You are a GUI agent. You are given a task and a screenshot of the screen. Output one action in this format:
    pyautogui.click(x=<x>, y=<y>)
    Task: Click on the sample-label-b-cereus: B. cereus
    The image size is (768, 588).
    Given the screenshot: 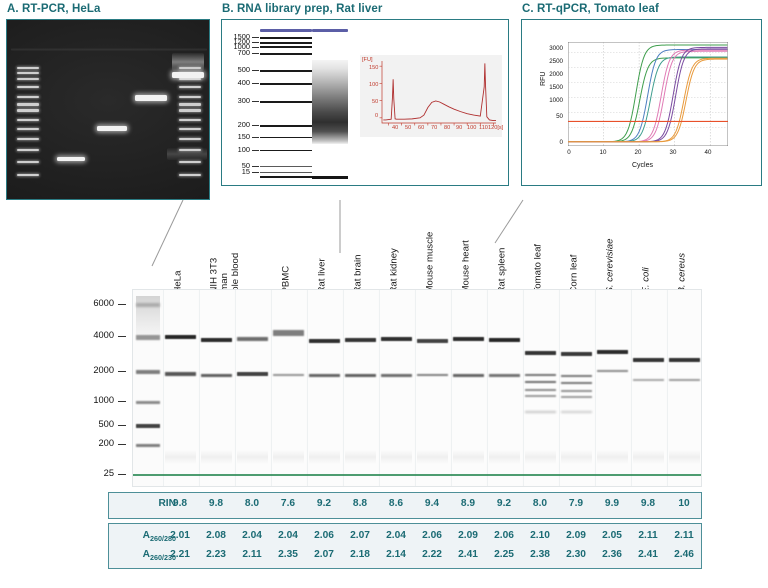 What is the action you would take?
    pyautogui.click(x=682, y=273)
    